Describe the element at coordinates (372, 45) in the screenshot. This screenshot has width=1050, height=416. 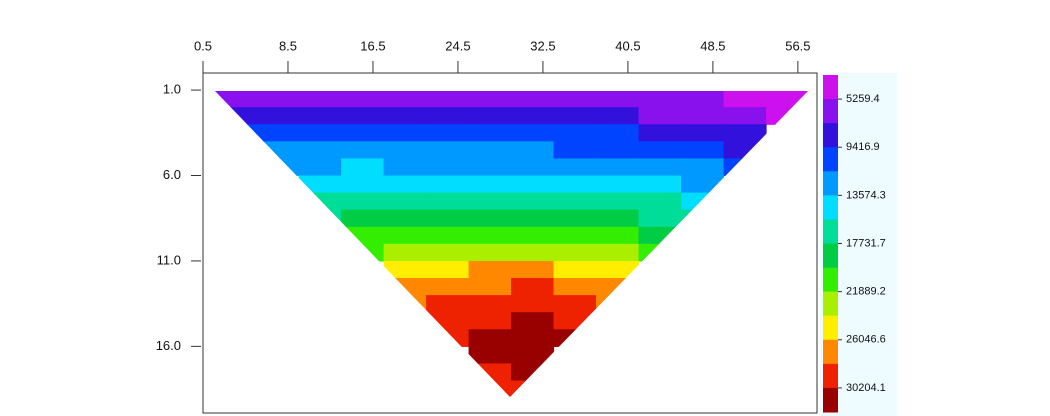
I see `x-tick-label: 16.5` at that location.